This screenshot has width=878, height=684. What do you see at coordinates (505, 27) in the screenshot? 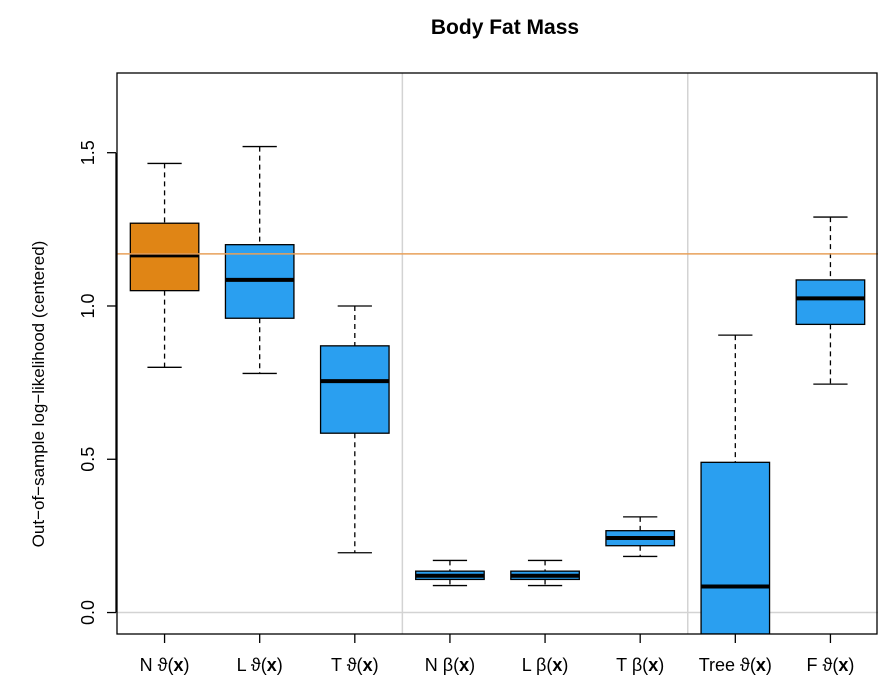
I see `chart-title: Body Fat Mass` at bounding box center [505, 27].